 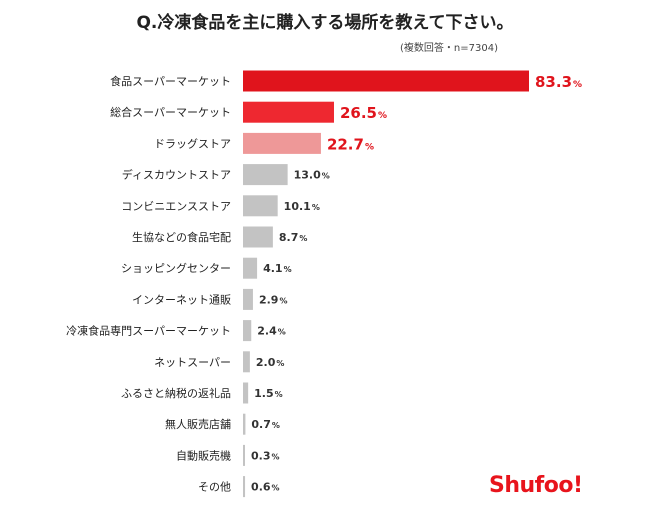 What do you see at coordinates (293, 237) in the screenshot?
I see `value-label: 8.7%` at bounding box center [293, 237].